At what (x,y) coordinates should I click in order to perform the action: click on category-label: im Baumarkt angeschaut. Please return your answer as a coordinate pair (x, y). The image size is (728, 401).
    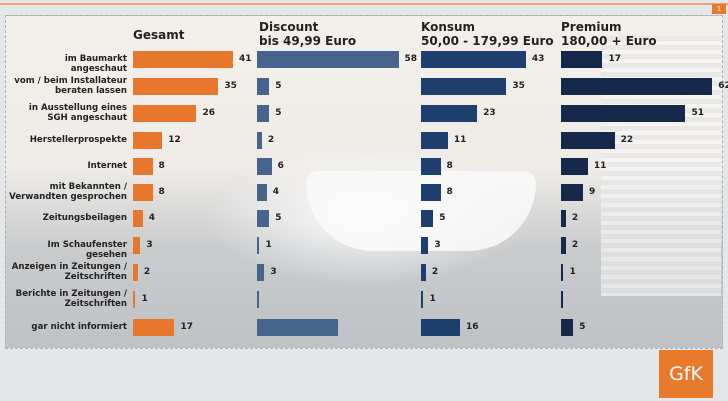
    Looking at the image, I should click on (95, 64).